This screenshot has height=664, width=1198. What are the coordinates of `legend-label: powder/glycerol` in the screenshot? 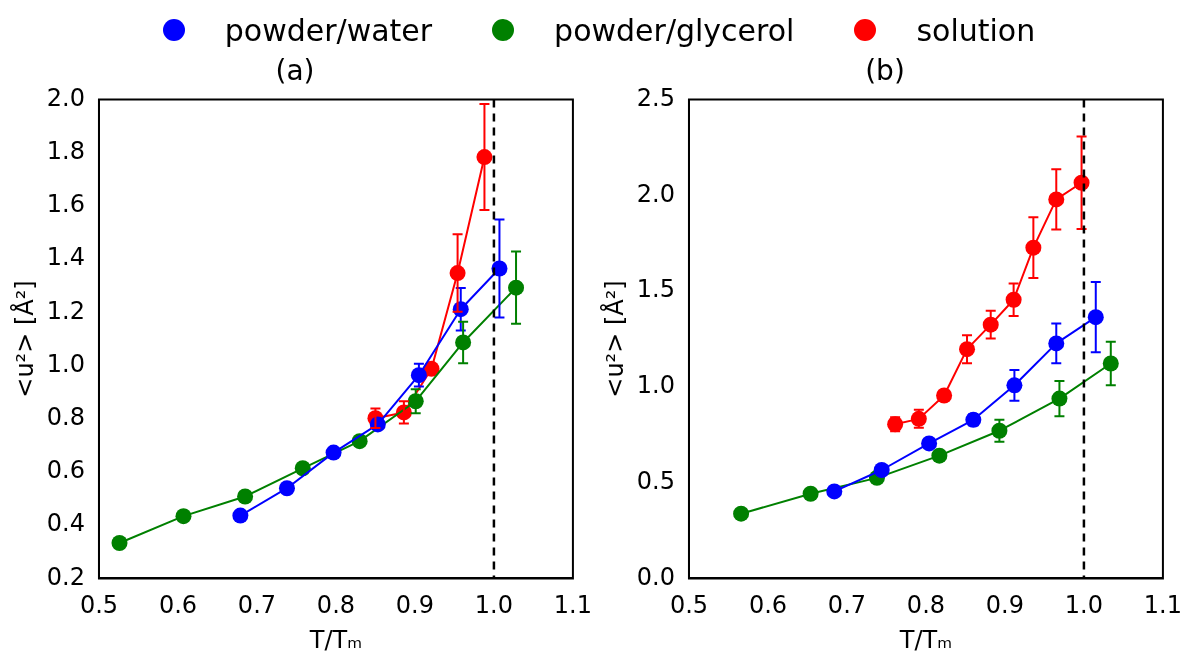 It's located at (674, 30).